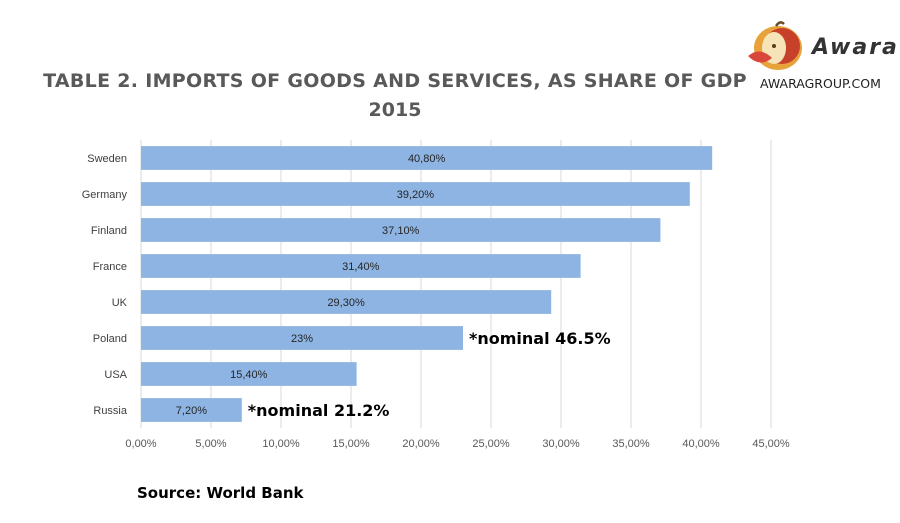 The width and height of the screenshot is (900, 523). Describe the element at coordinates (115, 375) in the screenshot. I see `category-label: USA` at that location.